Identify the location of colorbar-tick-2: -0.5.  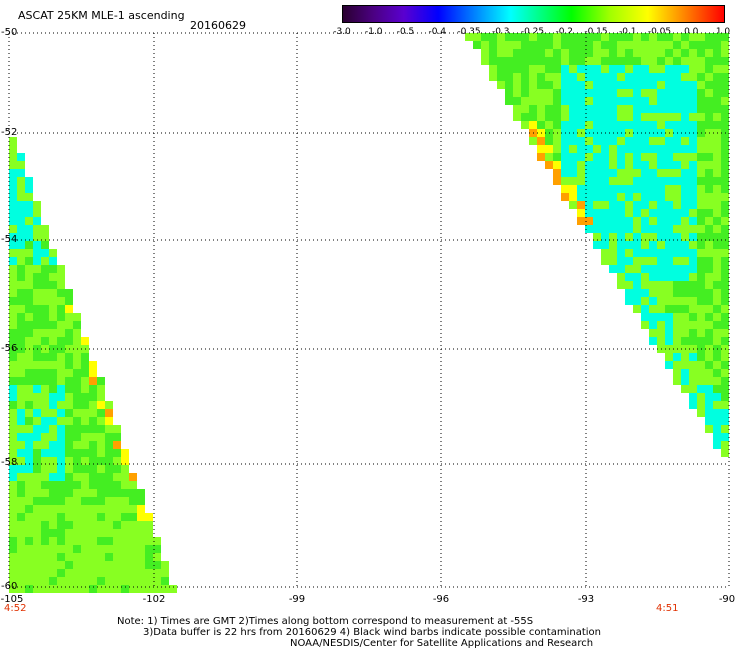
(405, 32).